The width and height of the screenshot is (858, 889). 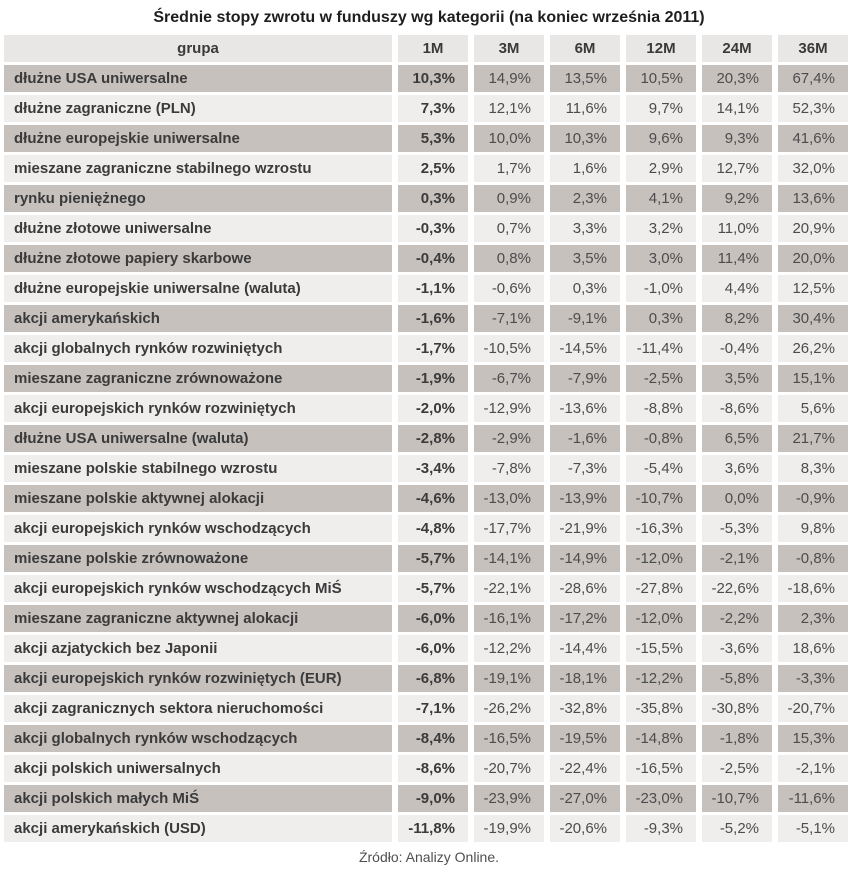 I want to click on value-cell: -5,1%, so click(x=813, y=828).